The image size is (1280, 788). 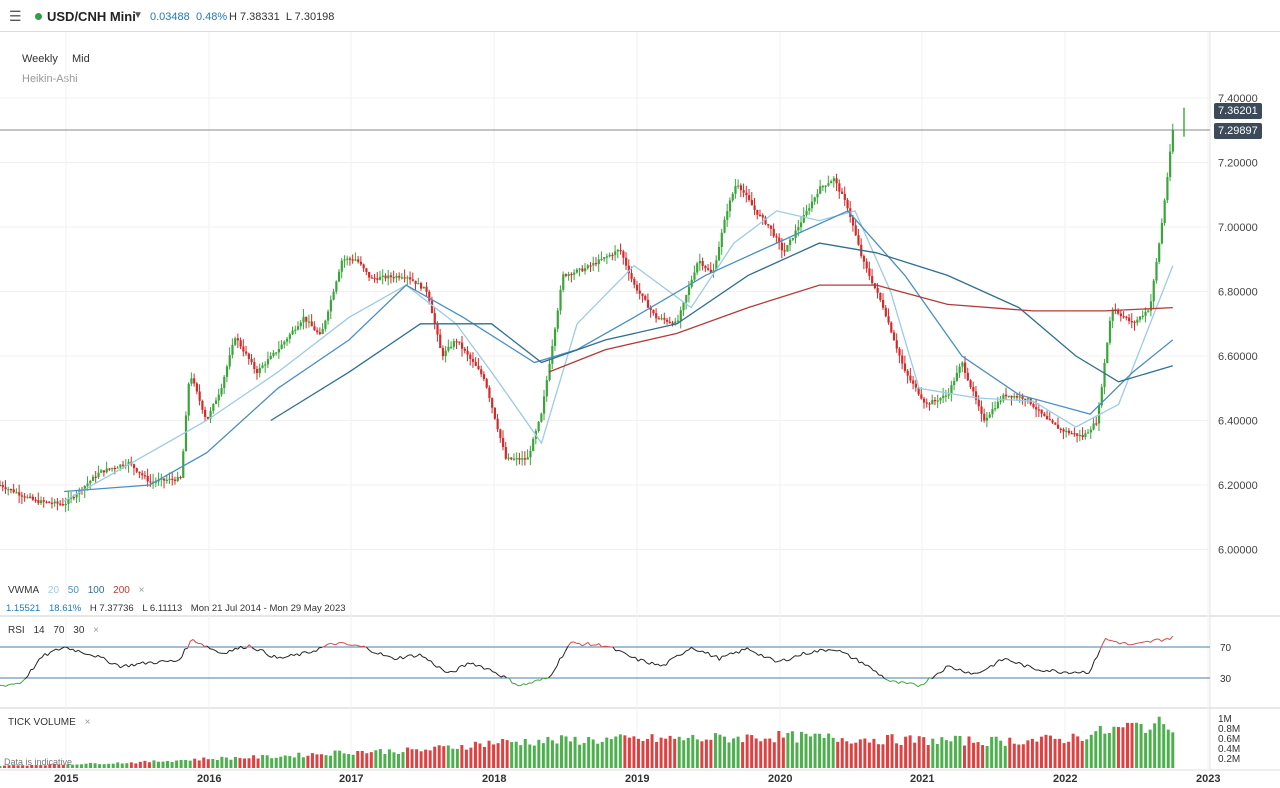 I want to click on rsi-close-icon: ×, so click(x=96, y=630).